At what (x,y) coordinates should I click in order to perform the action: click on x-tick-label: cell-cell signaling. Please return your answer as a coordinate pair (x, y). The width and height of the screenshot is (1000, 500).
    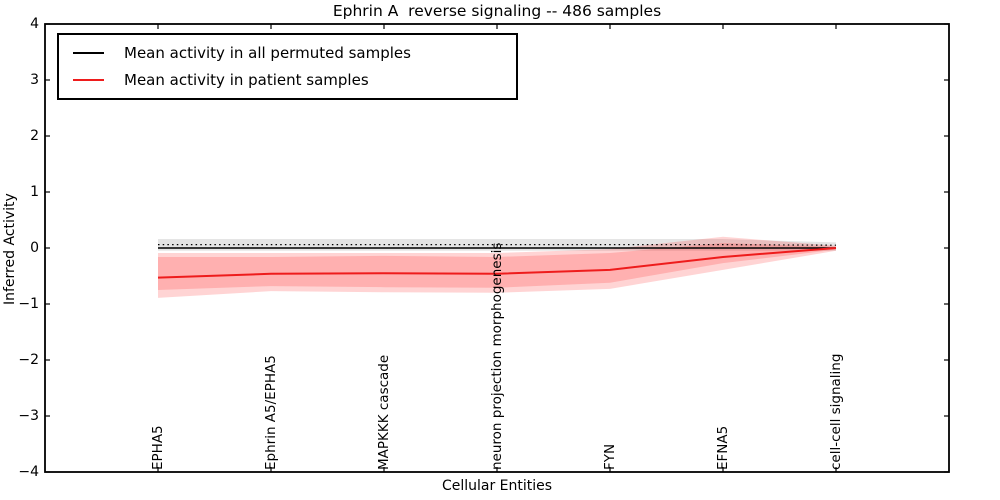
    Looking at the image, I should click on (836, 411).